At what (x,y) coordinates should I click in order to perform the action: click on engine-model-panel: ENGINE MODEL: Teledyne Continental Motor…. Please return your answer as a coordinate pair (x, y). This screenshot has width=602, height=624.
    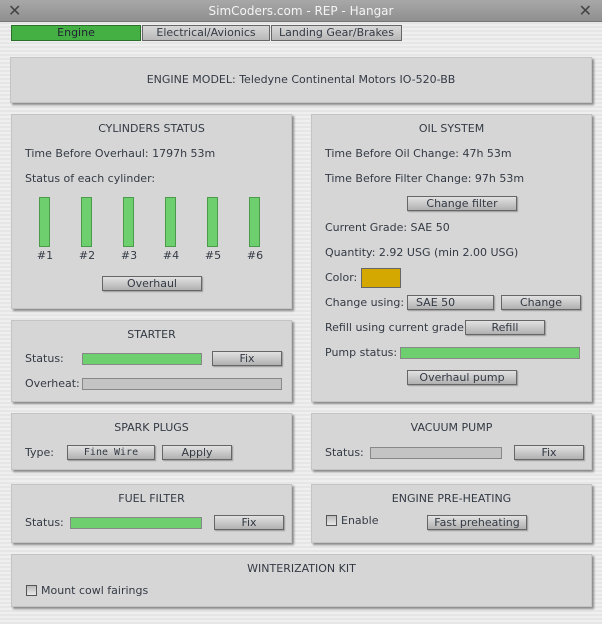
    Looking at the image, I should click on (301, 80).